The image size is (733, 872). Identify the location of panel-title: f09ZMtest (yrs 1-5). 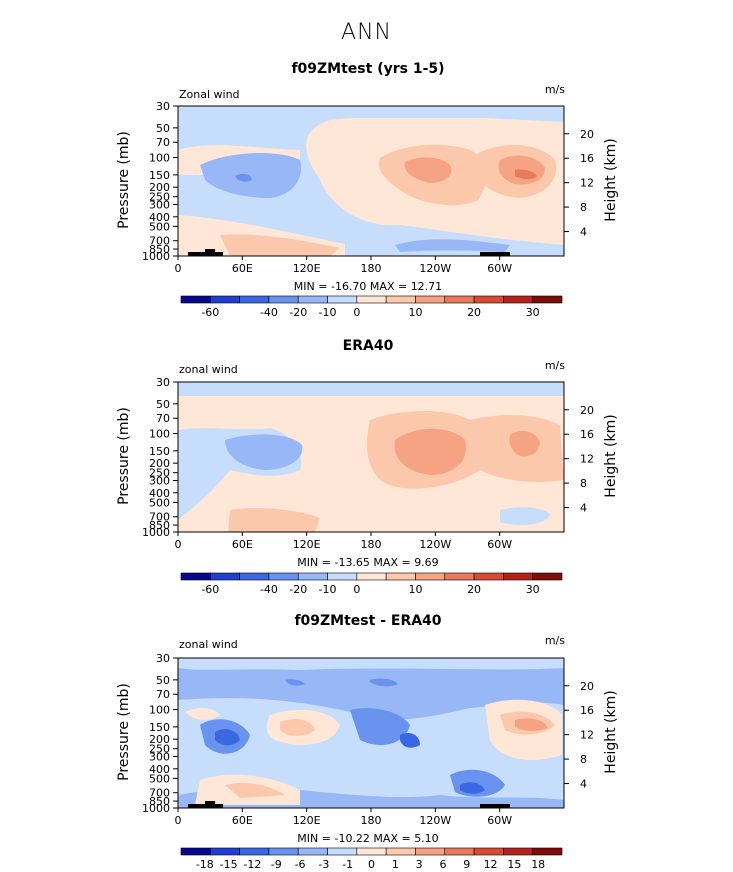
(367, 69).